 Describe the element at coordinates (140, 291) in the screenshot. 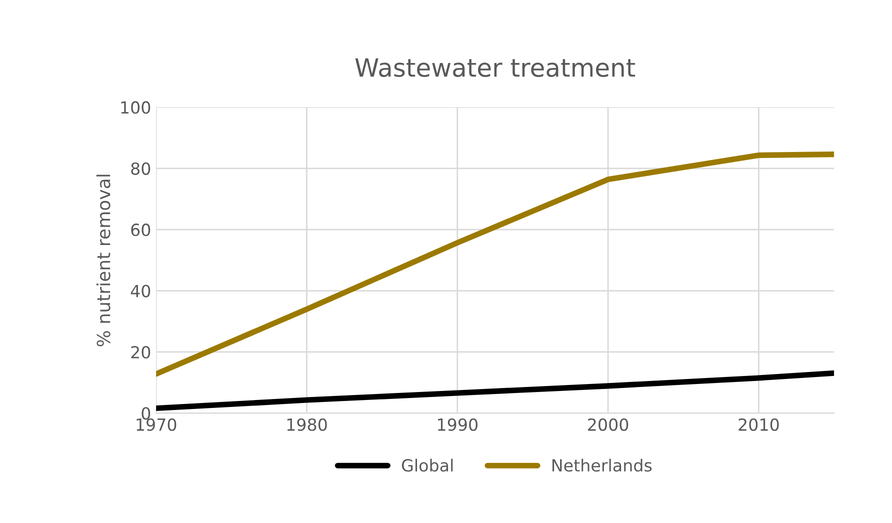

I see `y-tick-label: 40` at that location.